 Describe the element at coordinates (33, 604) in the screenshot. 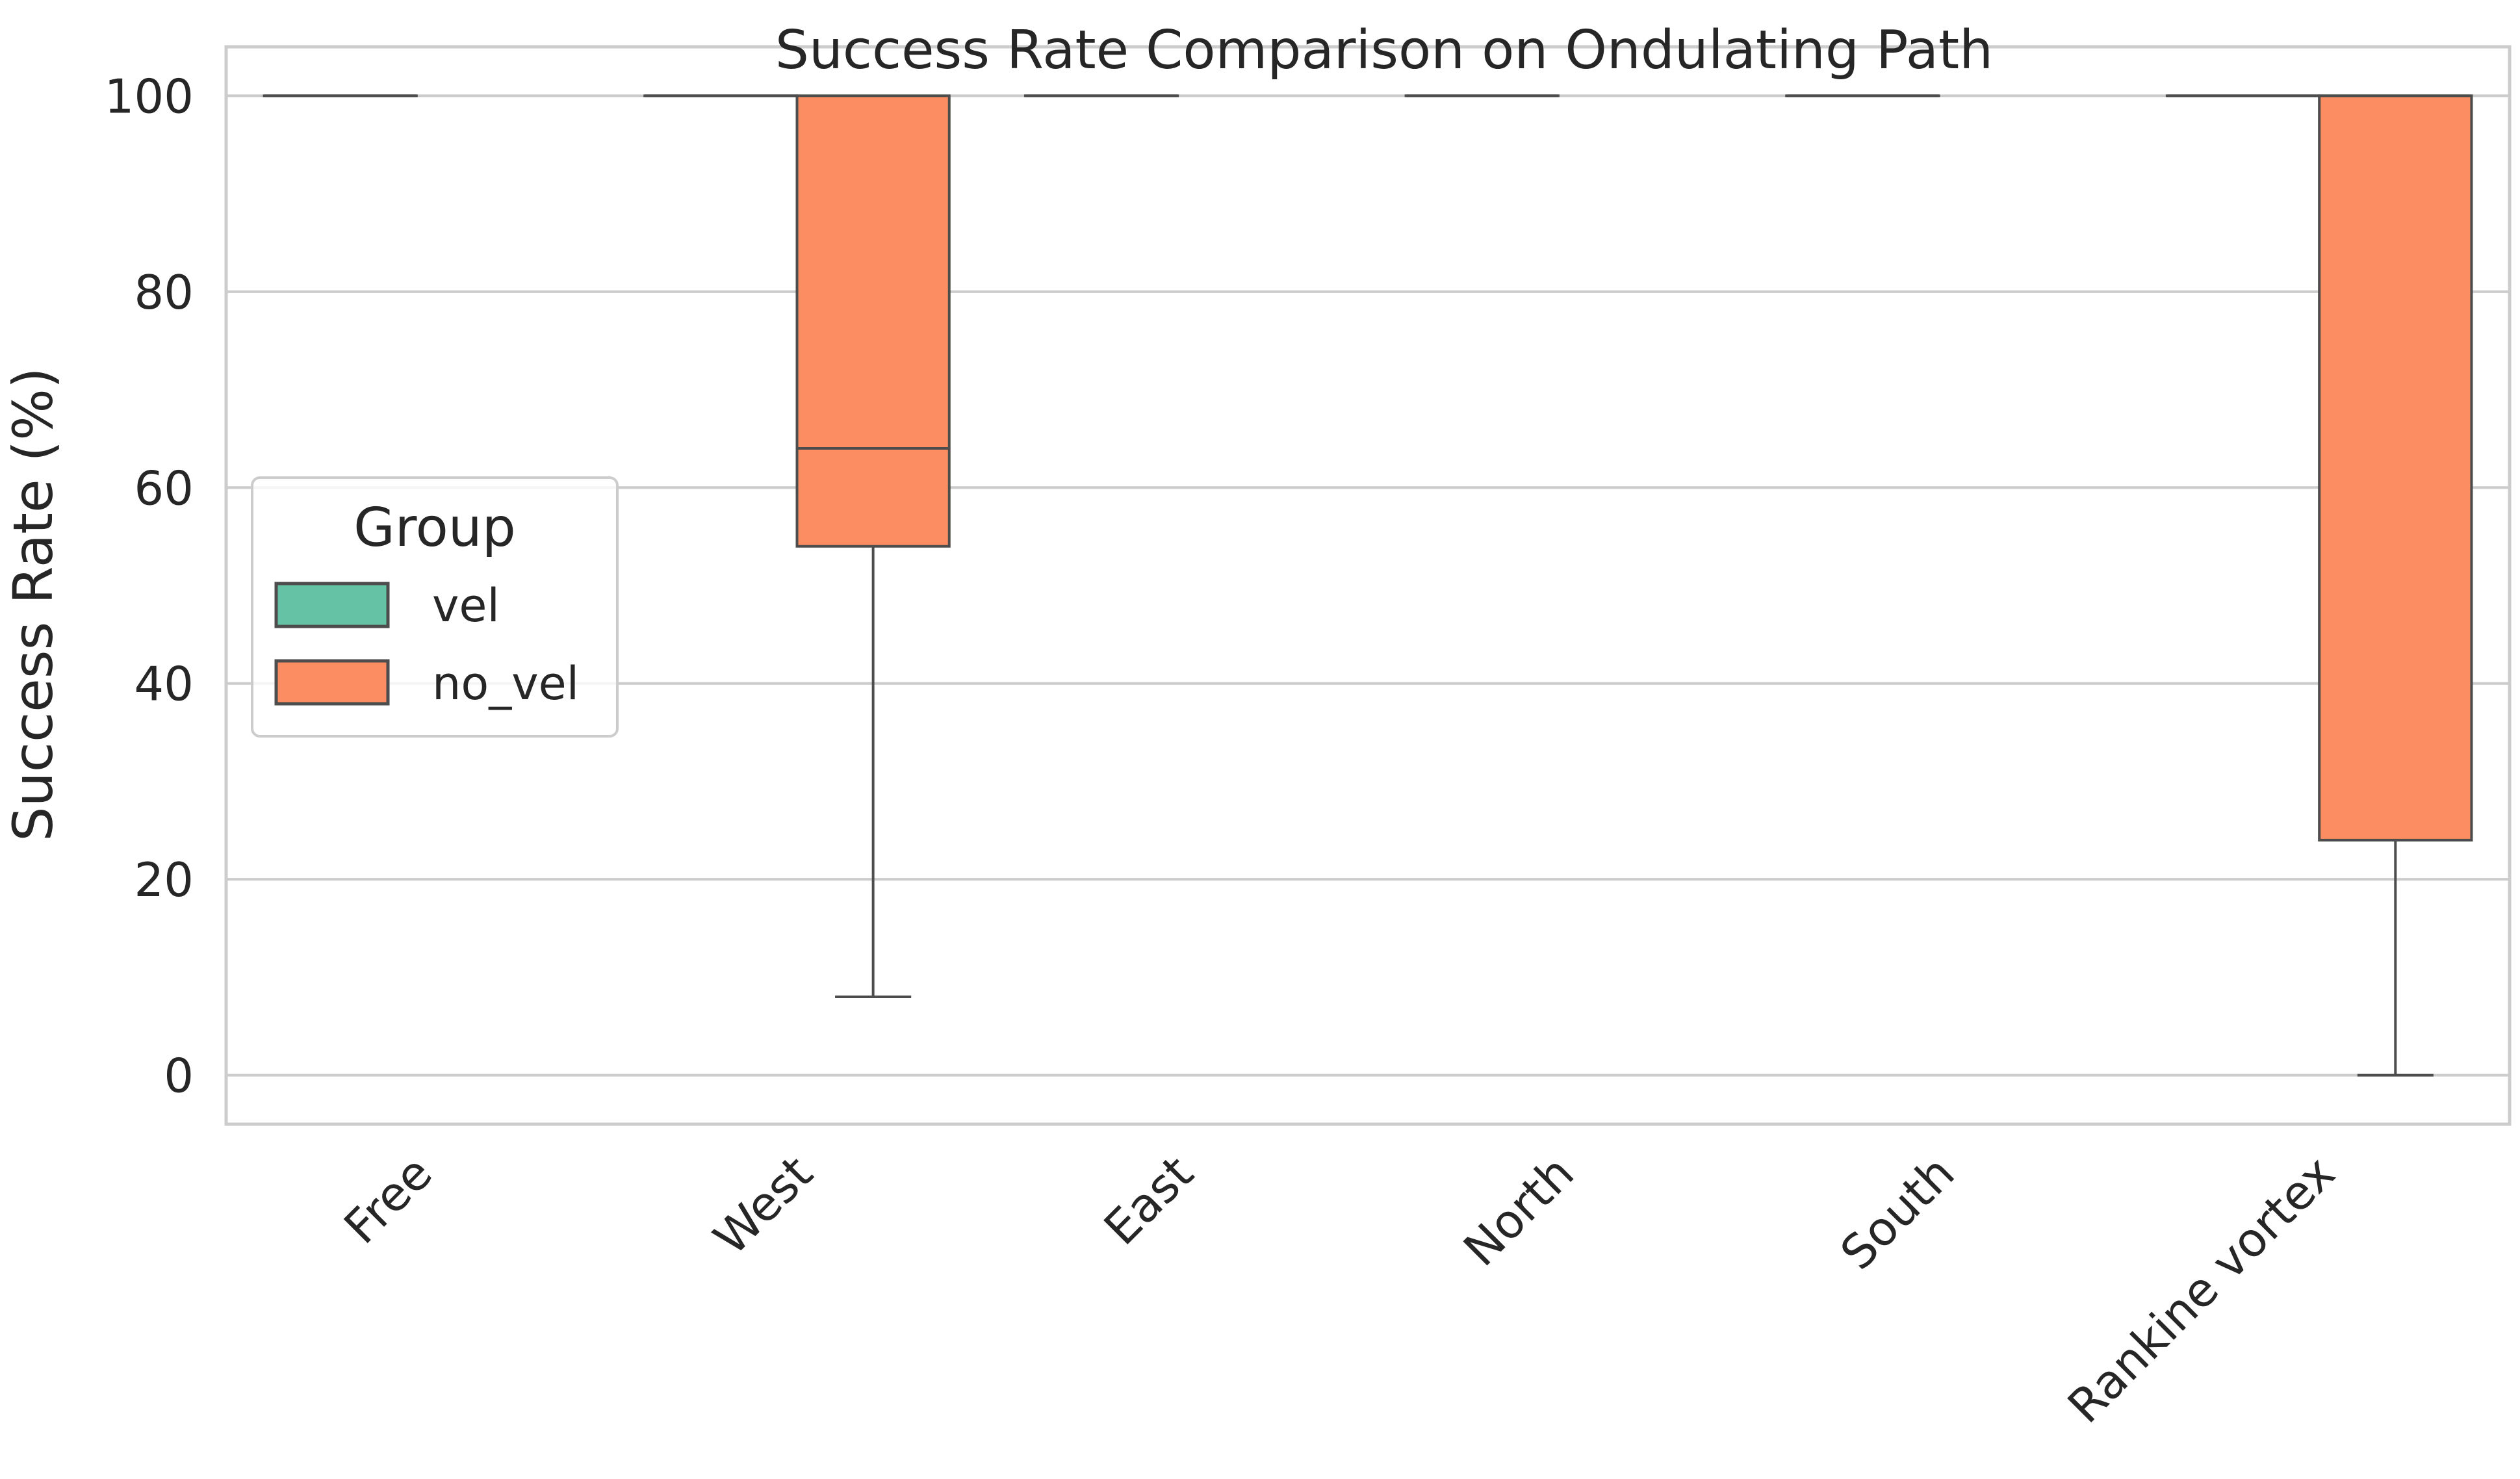

I see `y-axis-label: Success Rate (%)` at that location.